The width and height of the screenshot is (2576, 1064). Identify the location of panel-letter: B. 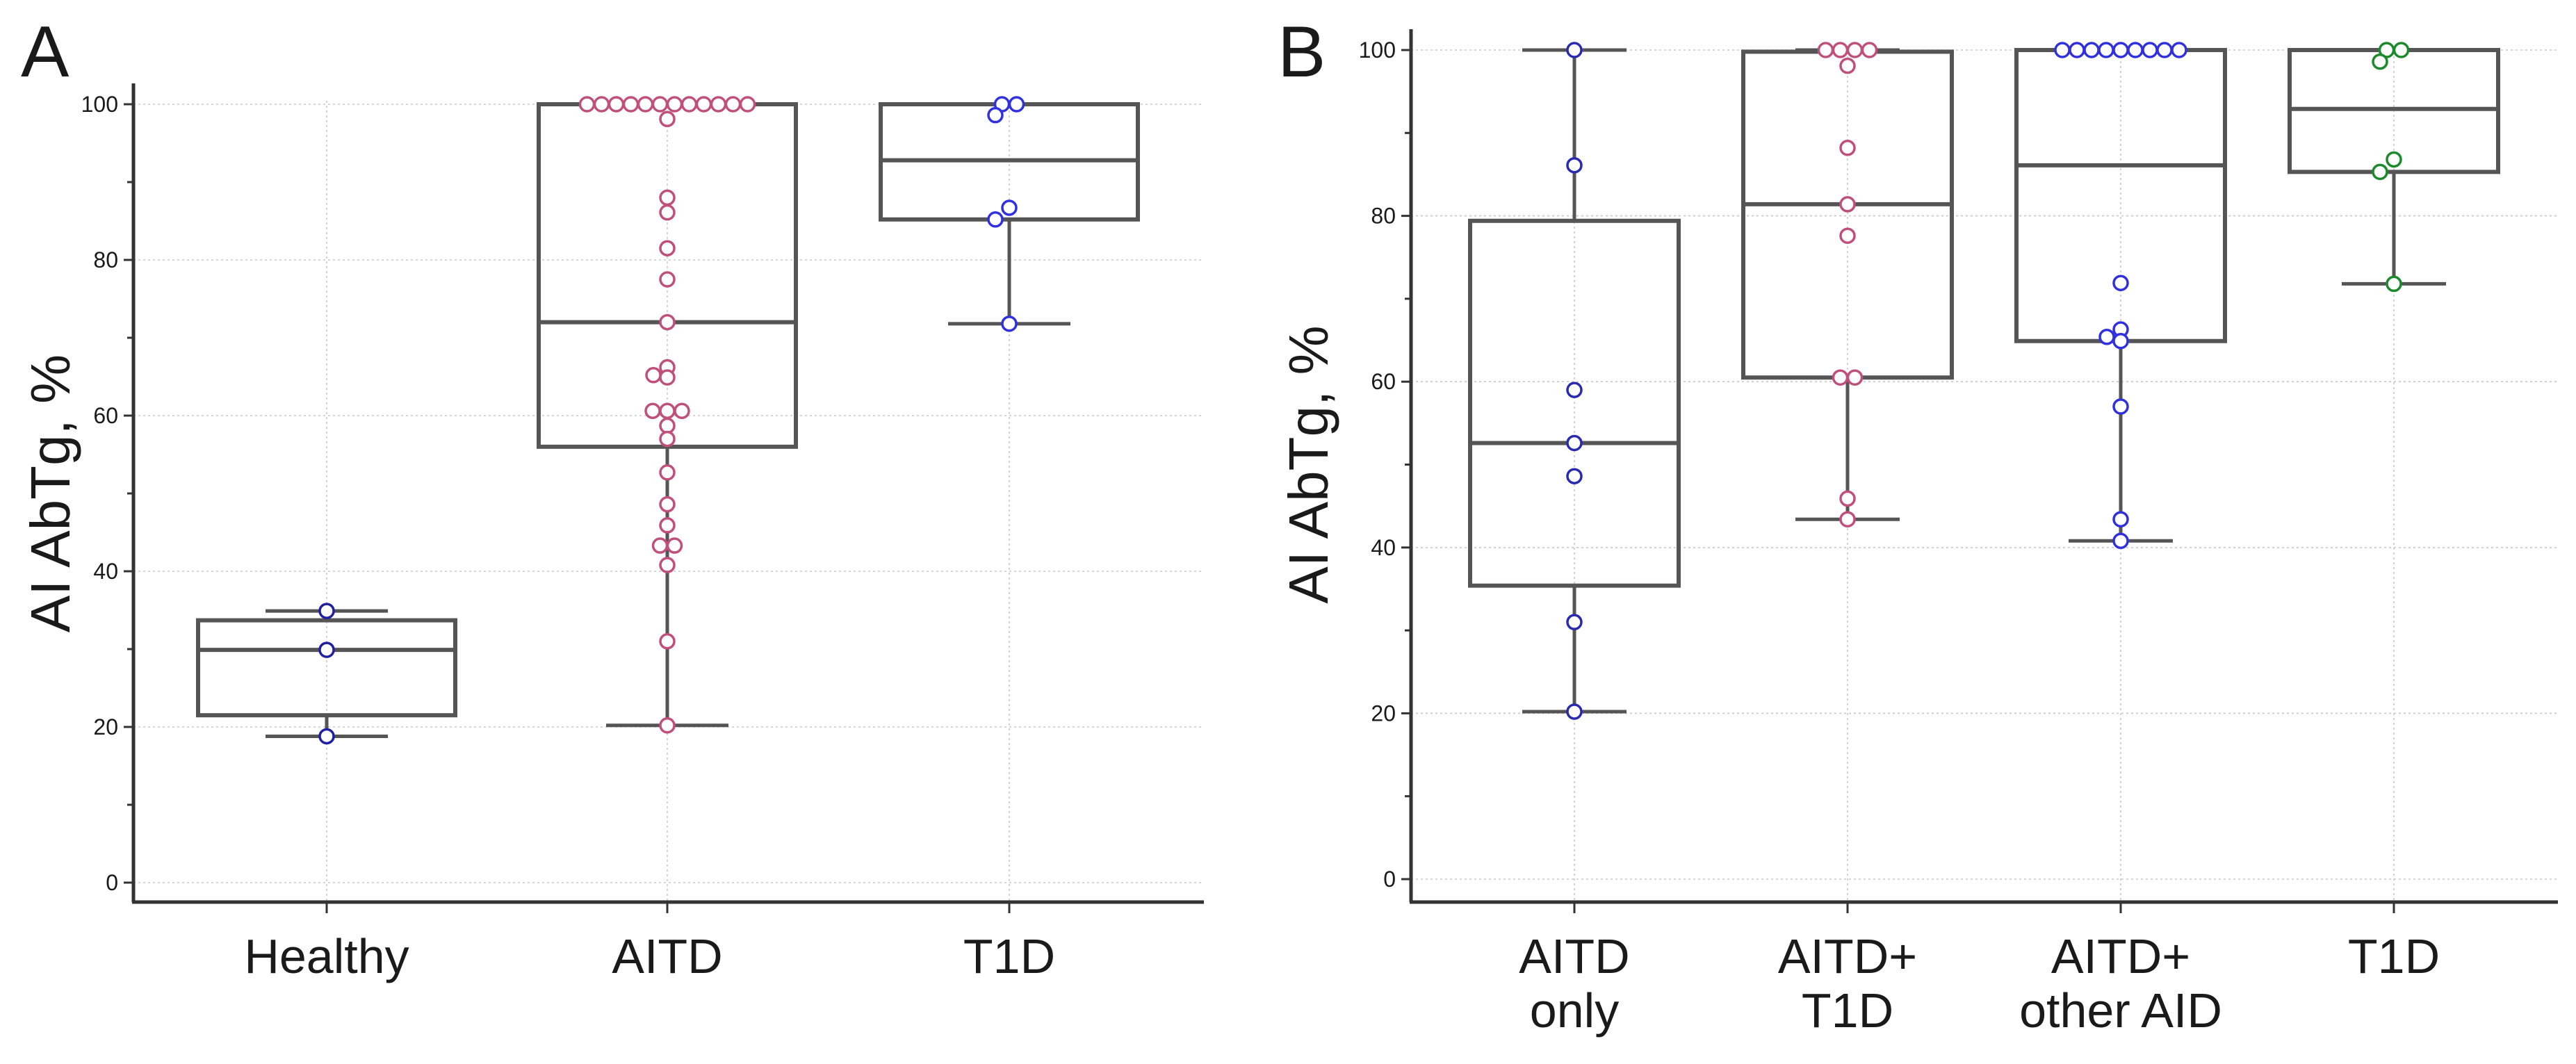
(1302, 52).